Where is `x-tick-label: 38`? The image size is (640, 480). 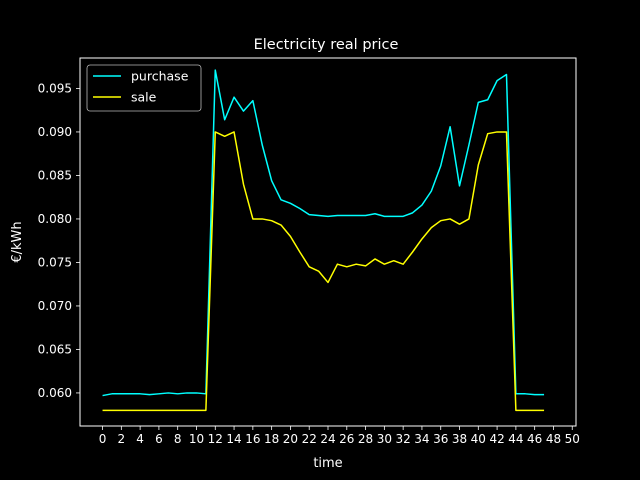
x-tick-label: 38 is located at coordinates (459, 439).